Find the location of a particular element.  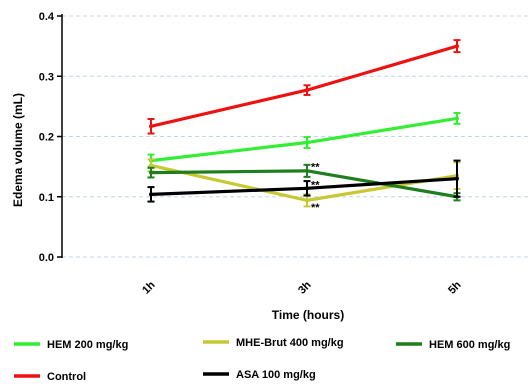

legend-label: HEM 600 mg/kg is located at coordinates (469, 345).